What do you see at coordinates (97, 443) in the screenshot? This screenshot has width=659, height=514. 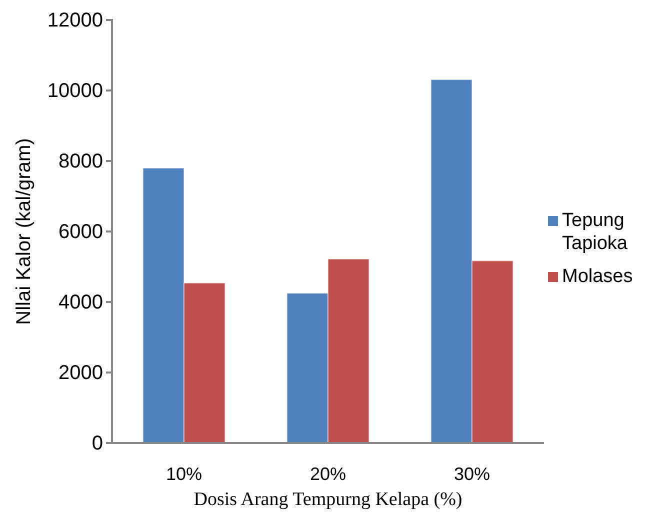 I see `y-tick-label: 0` at bounding box center [97, 443].